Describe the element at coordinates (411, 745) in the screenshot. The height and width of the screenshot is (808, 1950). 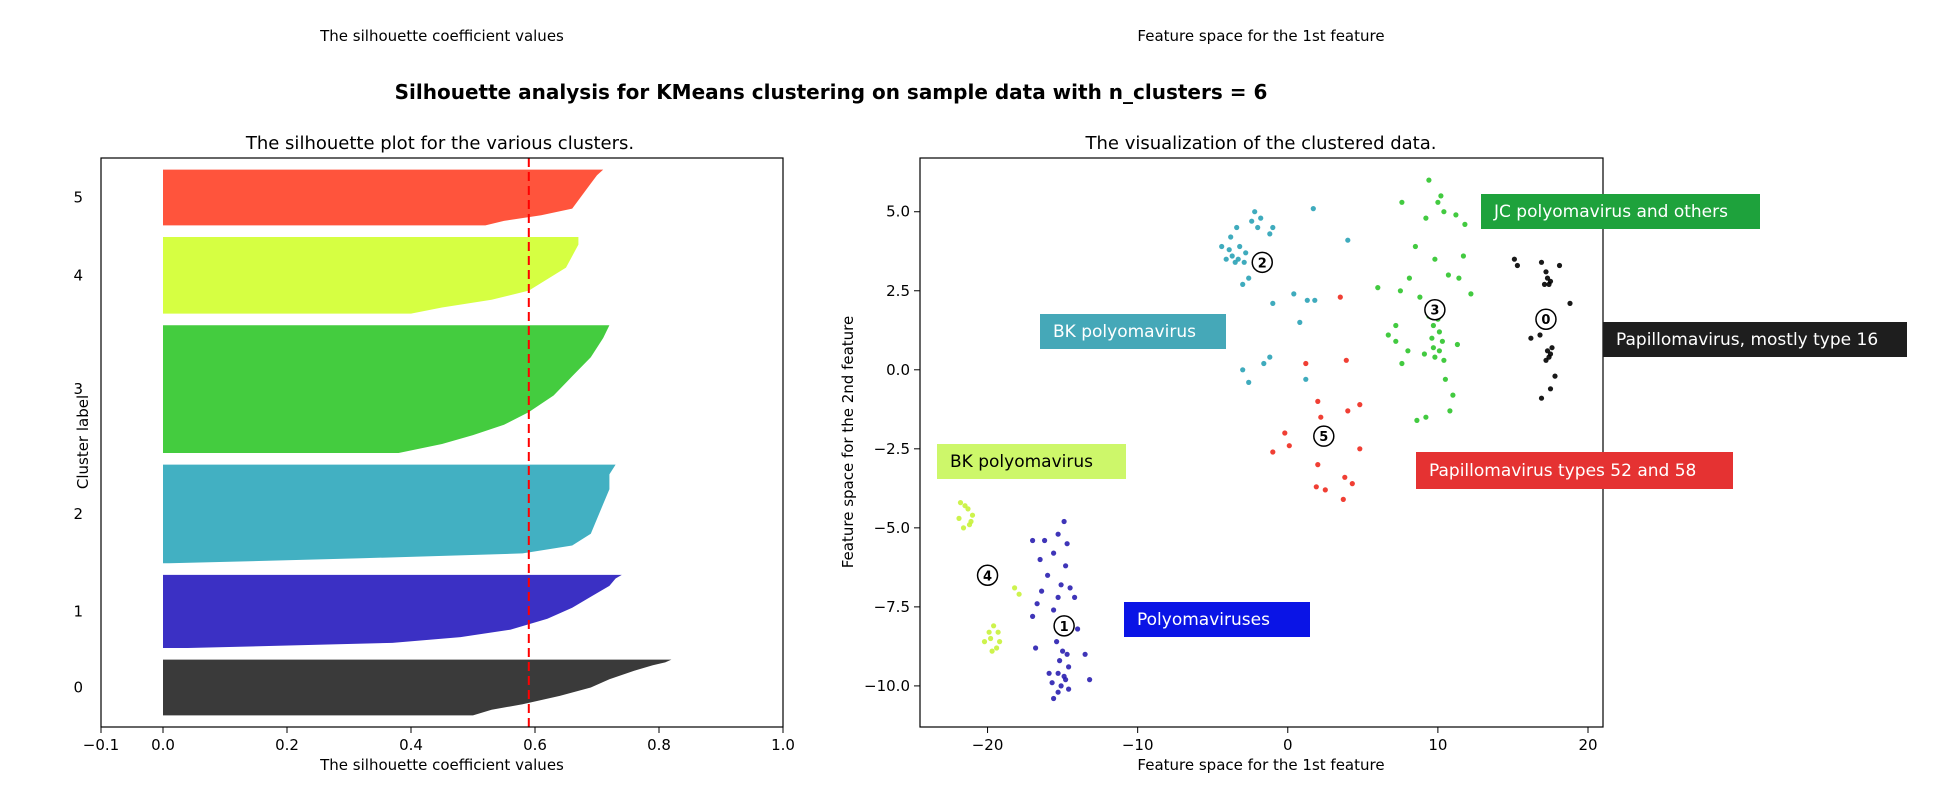
I see `silhouette-x-tick-label: 0.4` at that location.